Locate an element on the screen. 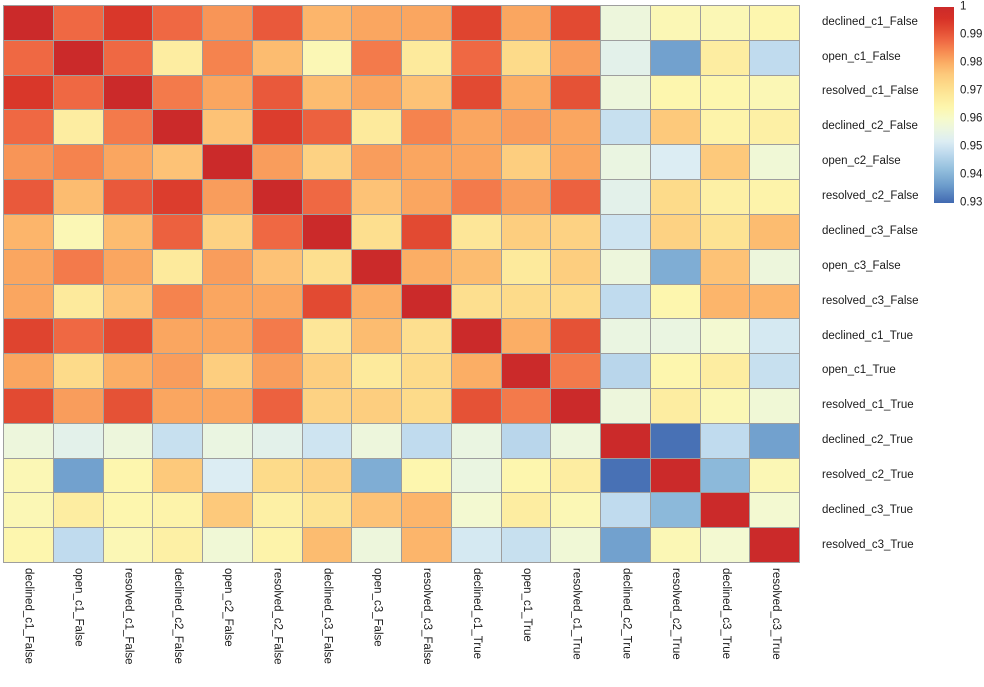  y-axis-tick-label: resolved_c1_True is located at coordinates (868, 405).